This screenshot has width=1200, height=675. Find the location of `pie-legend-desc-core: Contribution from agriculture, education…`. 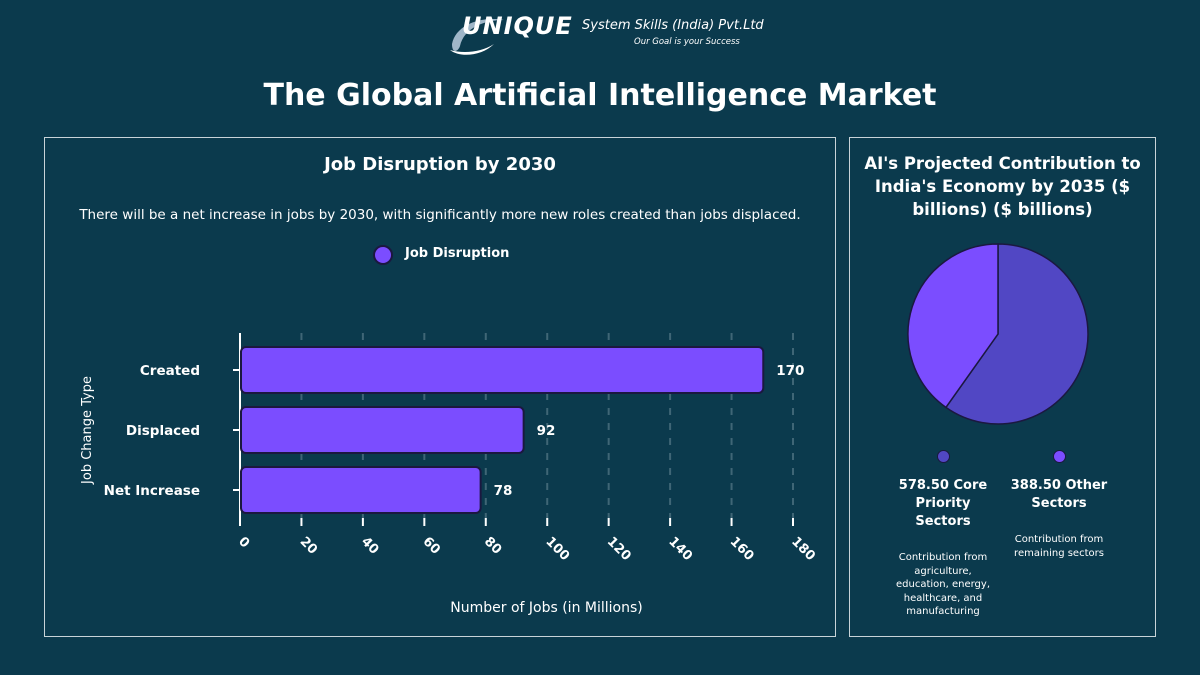

pie-legend-desc-core: Contribution from agriculture, education… is located at coordinates (943, 584).